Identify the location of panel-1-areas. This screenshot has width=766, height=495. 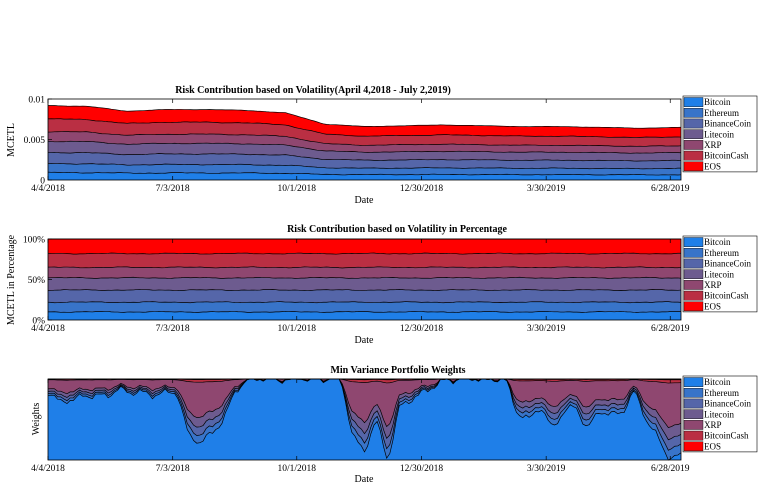
(364, 142).